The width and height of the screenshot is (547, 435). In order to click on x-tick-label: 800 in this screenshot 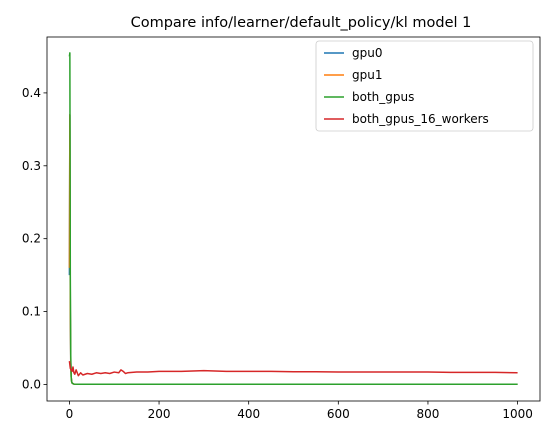, I will do `click(428, 414)`.